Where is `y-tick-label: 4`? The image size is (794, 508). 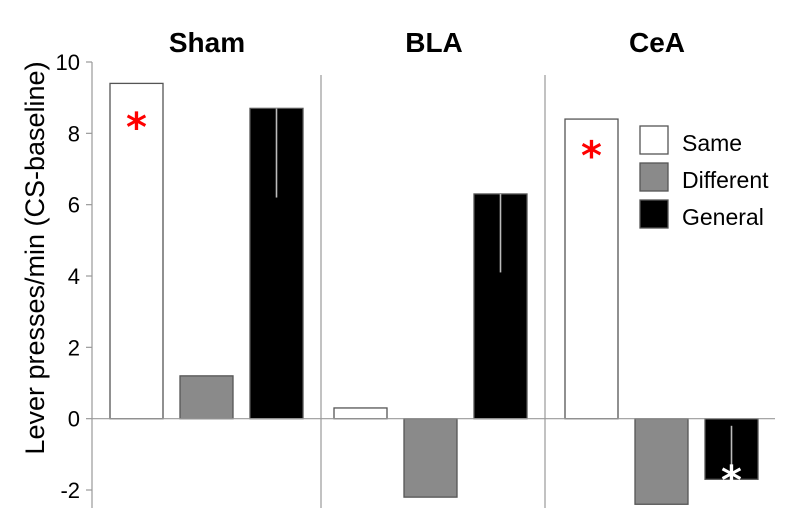 y-tick-label: 4 is located at coordinates (74, 276).